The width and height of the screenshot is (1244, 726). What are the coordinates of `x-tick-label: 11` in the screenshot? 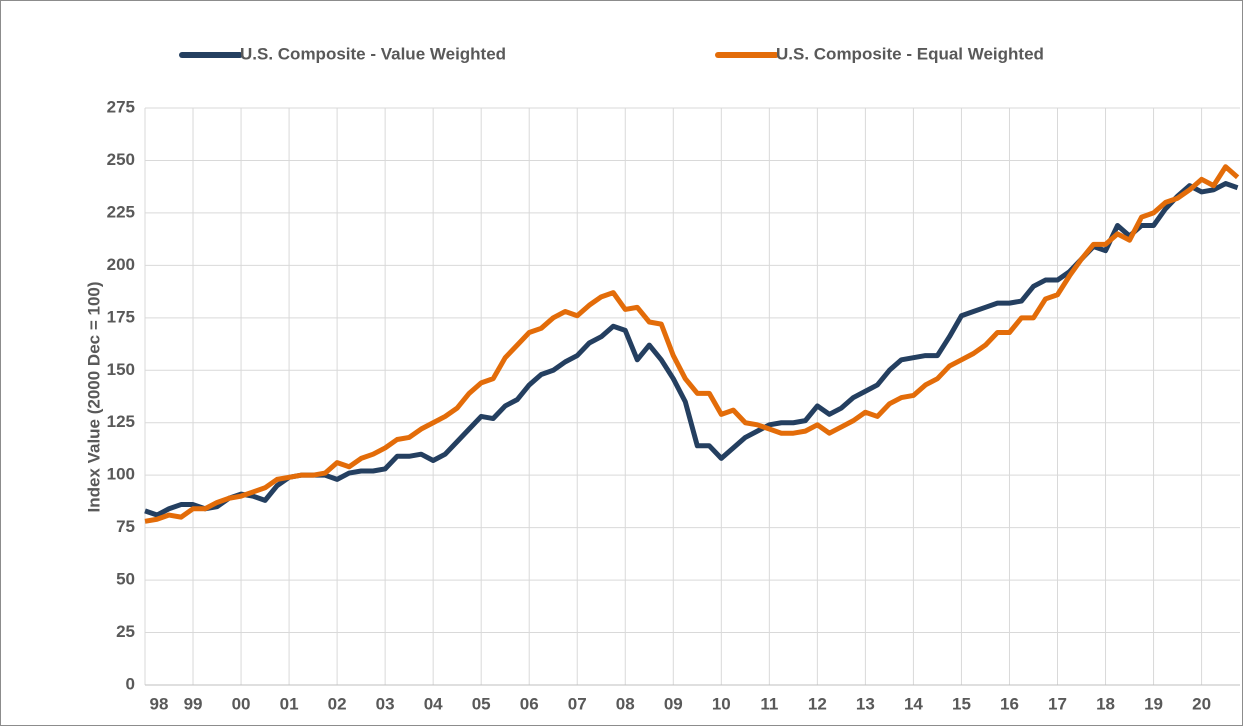 It's located at (769, 703).